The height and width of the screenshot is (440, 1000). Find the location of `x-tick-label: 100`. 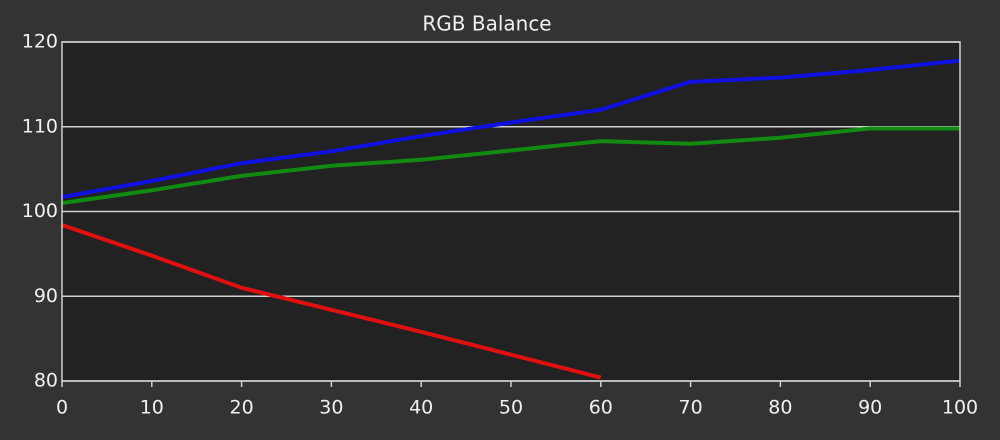

x-tick-label: 100 is located at coordinates (960, 408).